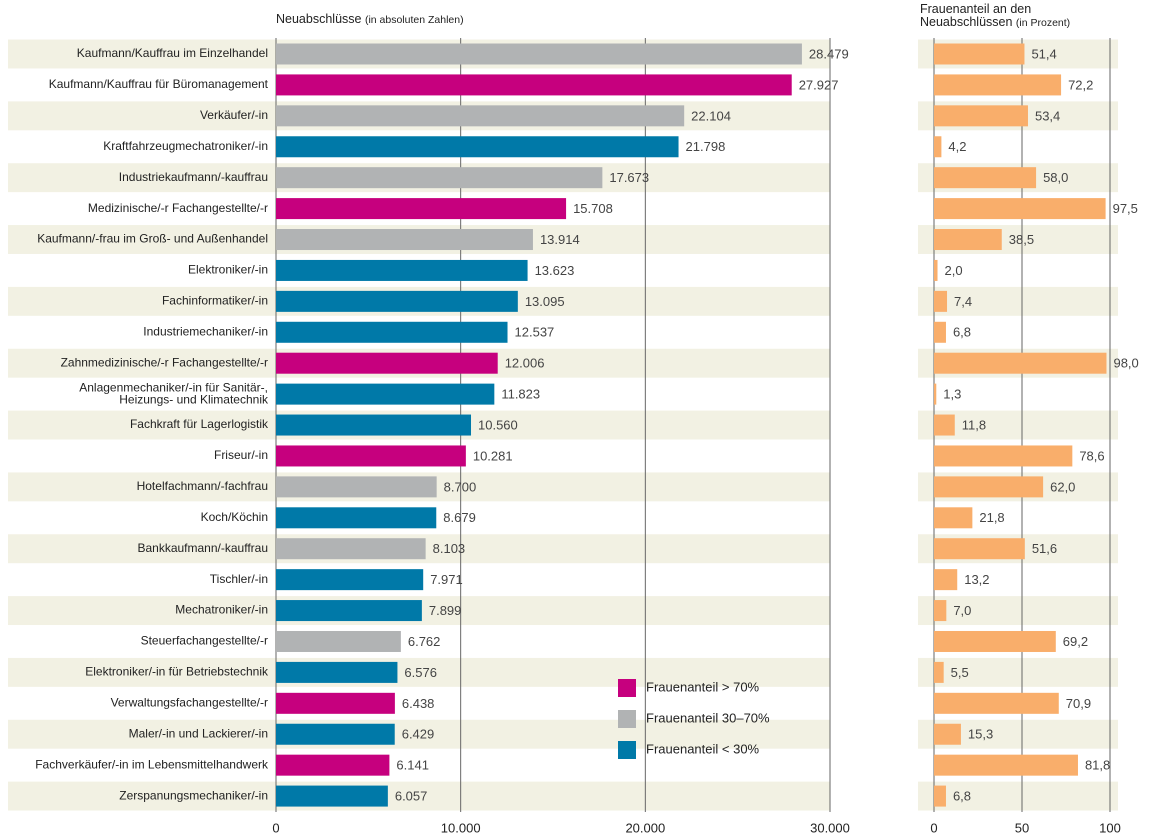 This screenshot has width=1149, height=839. Describe the element at coordinates (952, 394) in the screenshot. I see `value-label: 1,3` at that location.